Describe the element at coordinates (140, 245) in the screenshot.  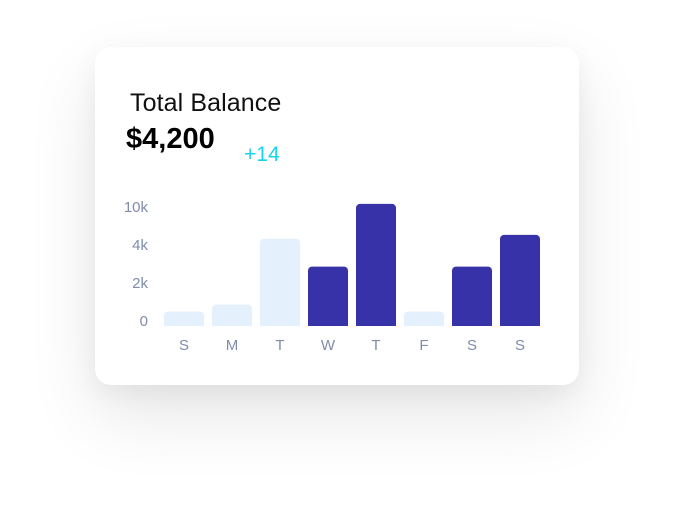
I see `y-tick-label: 4k` at that location.